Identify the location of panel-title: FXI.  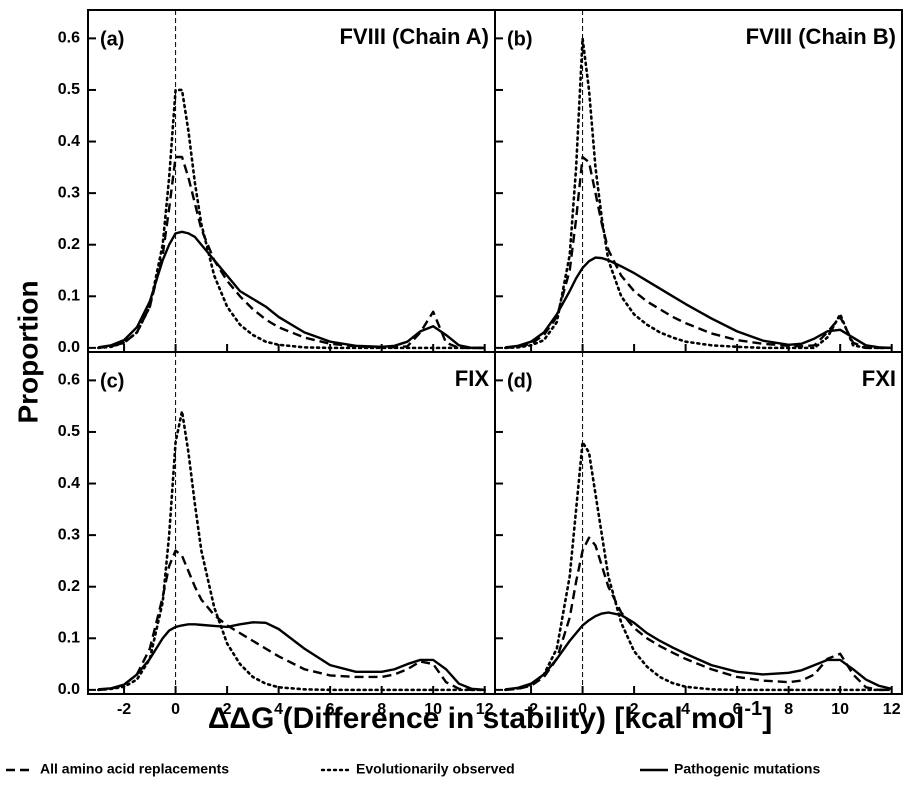
(879, 378).